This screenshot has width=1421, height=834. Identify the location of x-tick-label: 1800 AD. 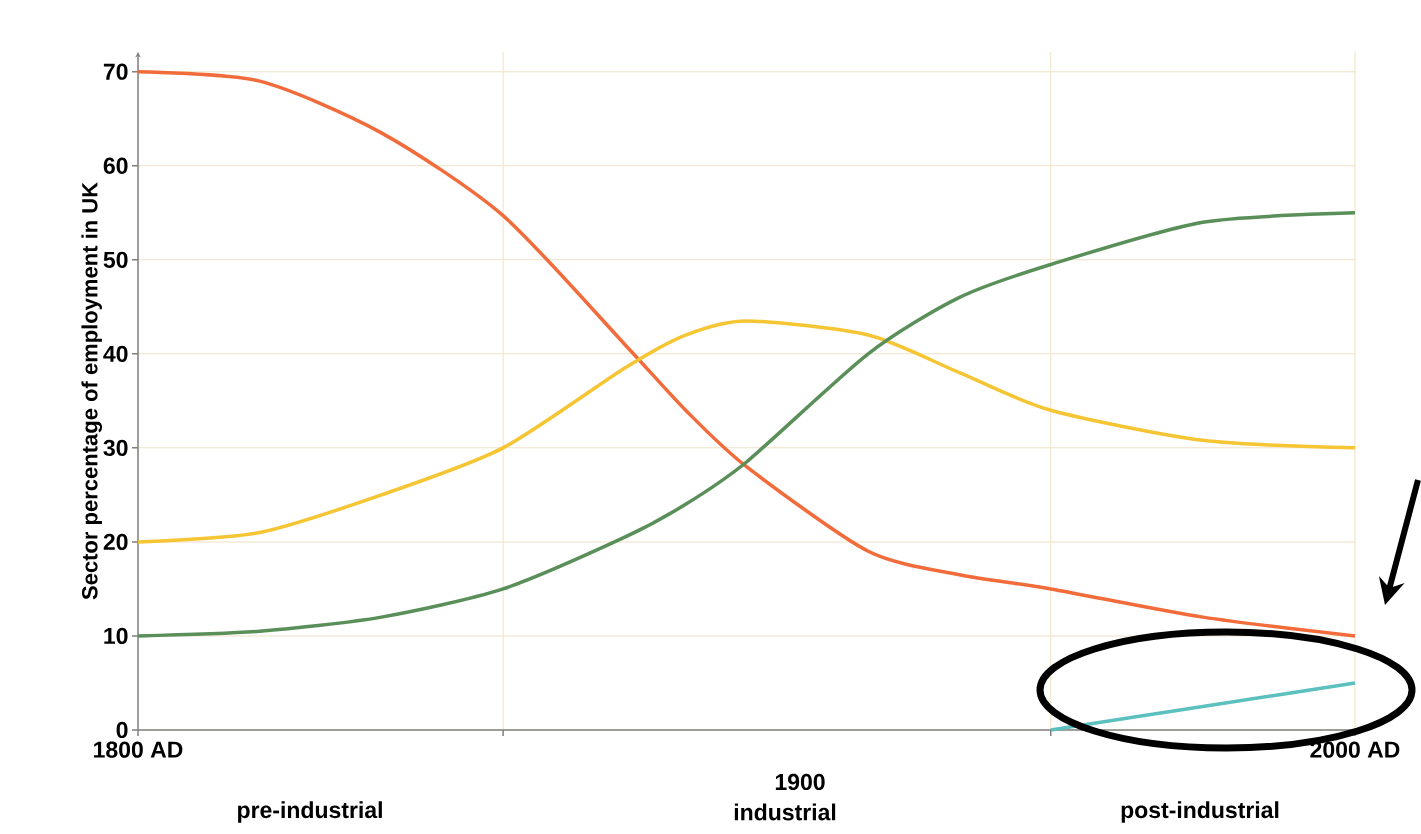
(138, 749).